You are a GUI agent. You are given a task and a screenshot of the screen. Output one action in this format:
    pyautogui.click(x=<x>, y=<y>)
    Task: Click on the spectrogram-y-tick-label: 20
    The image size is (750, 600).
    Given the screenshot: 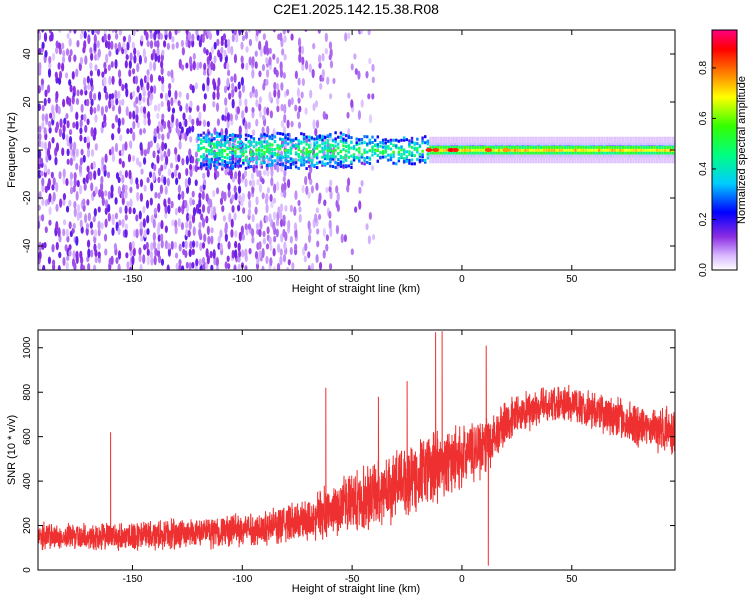 What is the action you would take?
    pyautogui.click(x=27, y=102)
    